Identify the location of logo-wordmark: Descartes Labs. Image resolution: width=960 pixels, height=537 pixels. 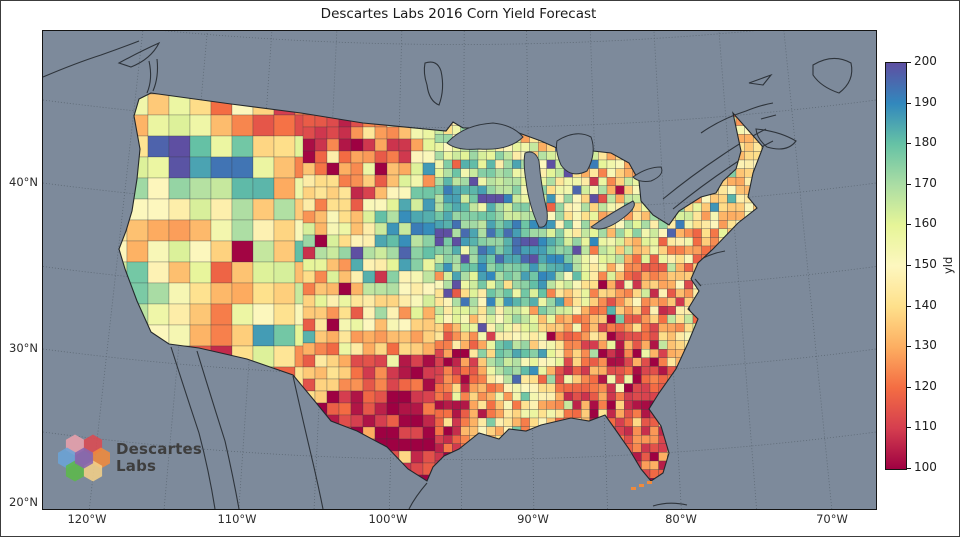
(159, 458).